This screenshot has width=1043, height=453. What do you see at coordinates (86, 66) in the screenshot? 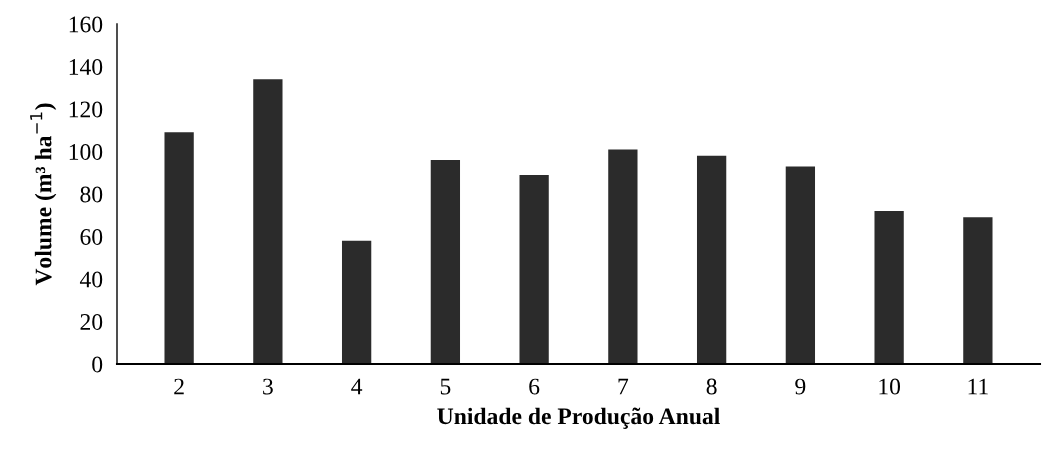
I see `y-tick-label: 140` at bounding box center [86, 66].